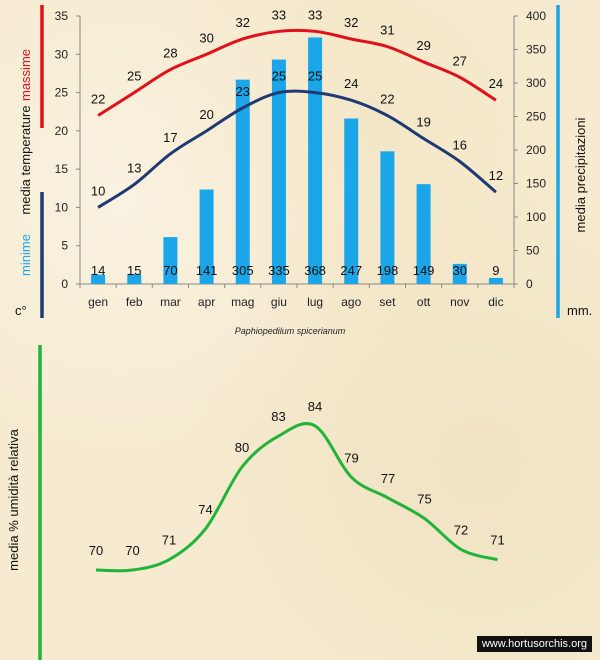 The image size is (600, 660). I want to click on min-temp-label: 16, so click(460, 144).